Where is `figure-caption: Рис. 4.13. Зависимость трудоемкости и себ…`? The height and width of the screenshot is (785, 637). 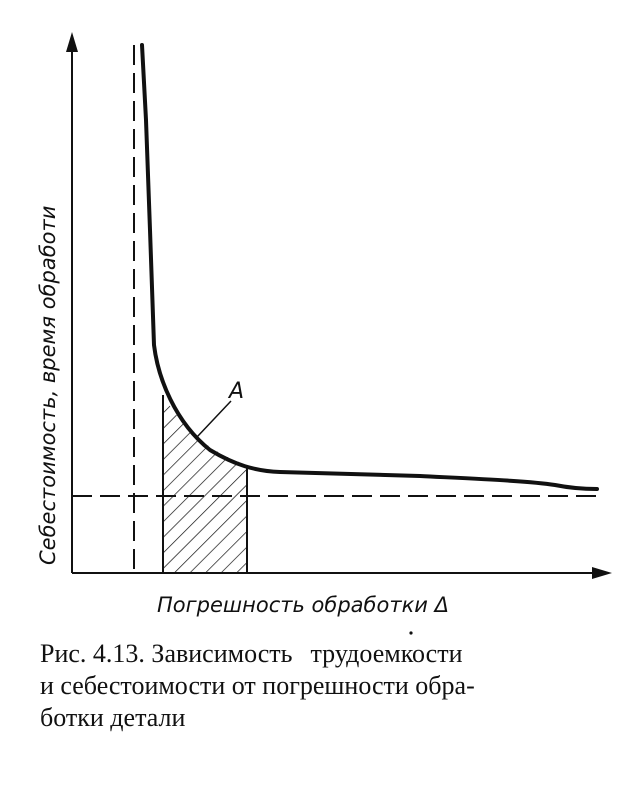 figure-caption: Рис. 4.13. Зависимость трудоемкости и себ… is located at coordinates (330, 686).